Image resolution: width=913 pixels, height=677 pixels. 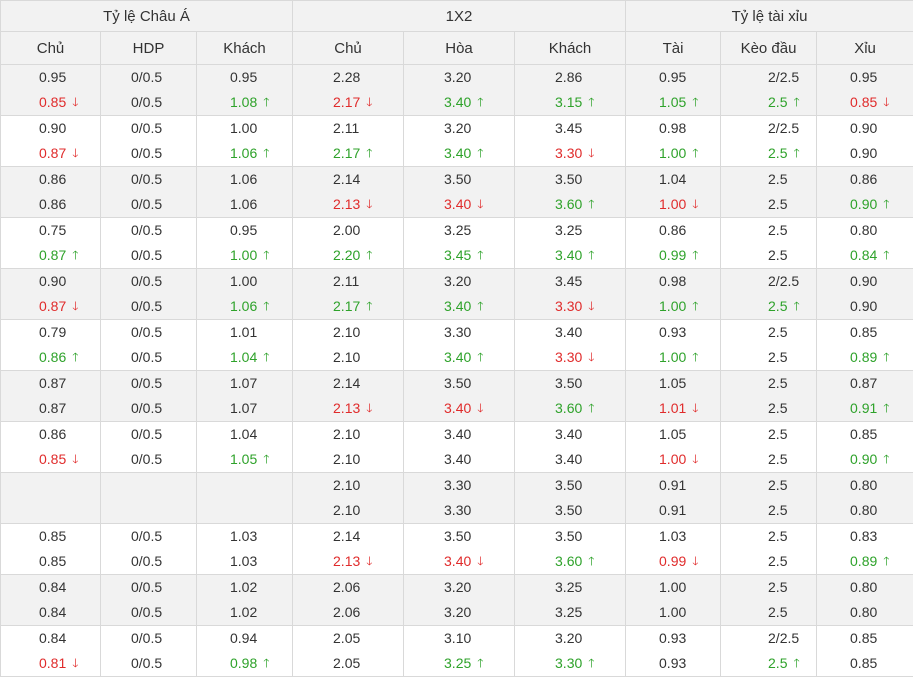 I want to click on odds-cell: 0.80 0.84 🡑, so click(x=864, y=243).